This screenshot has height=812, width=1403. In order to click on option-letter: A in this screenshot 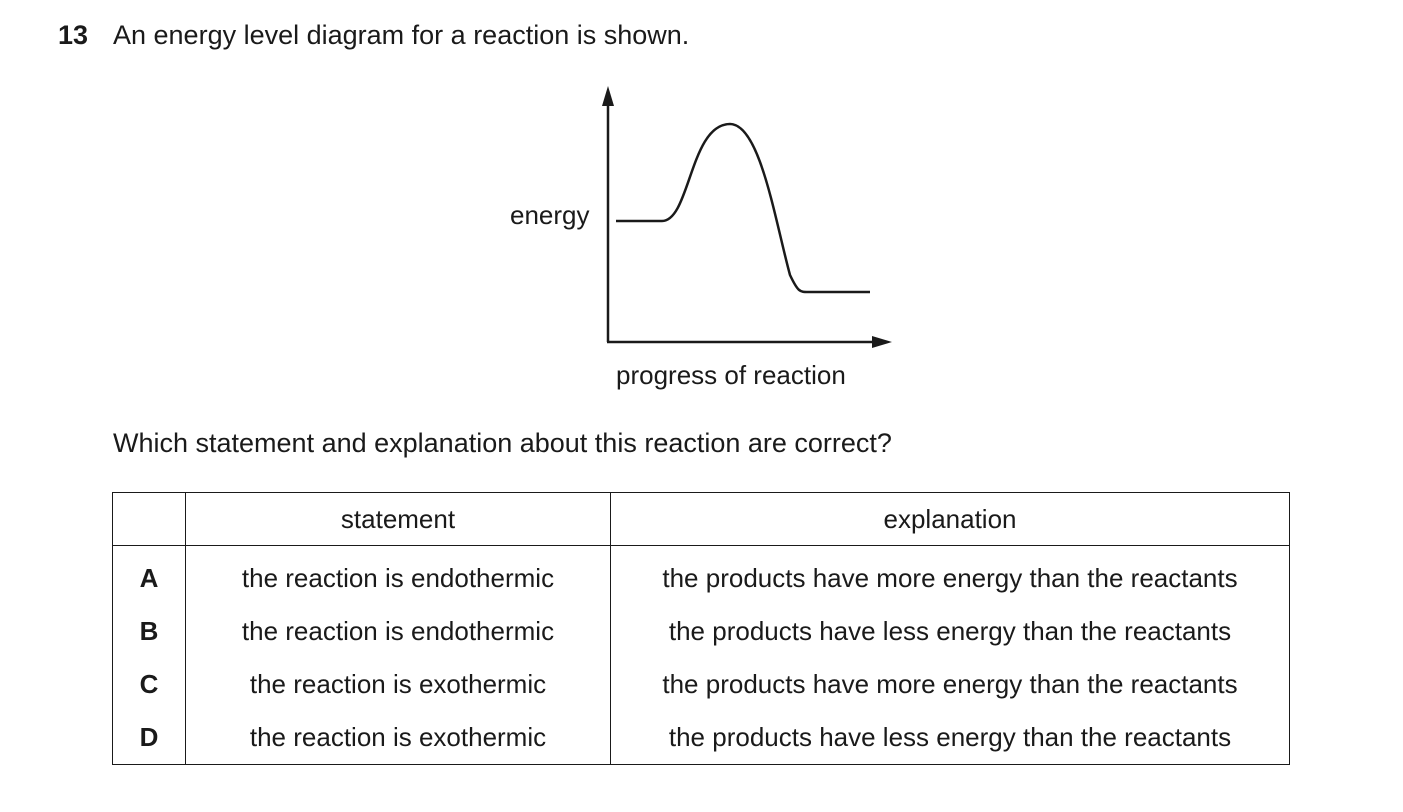, I will do `click(149, 575)`.